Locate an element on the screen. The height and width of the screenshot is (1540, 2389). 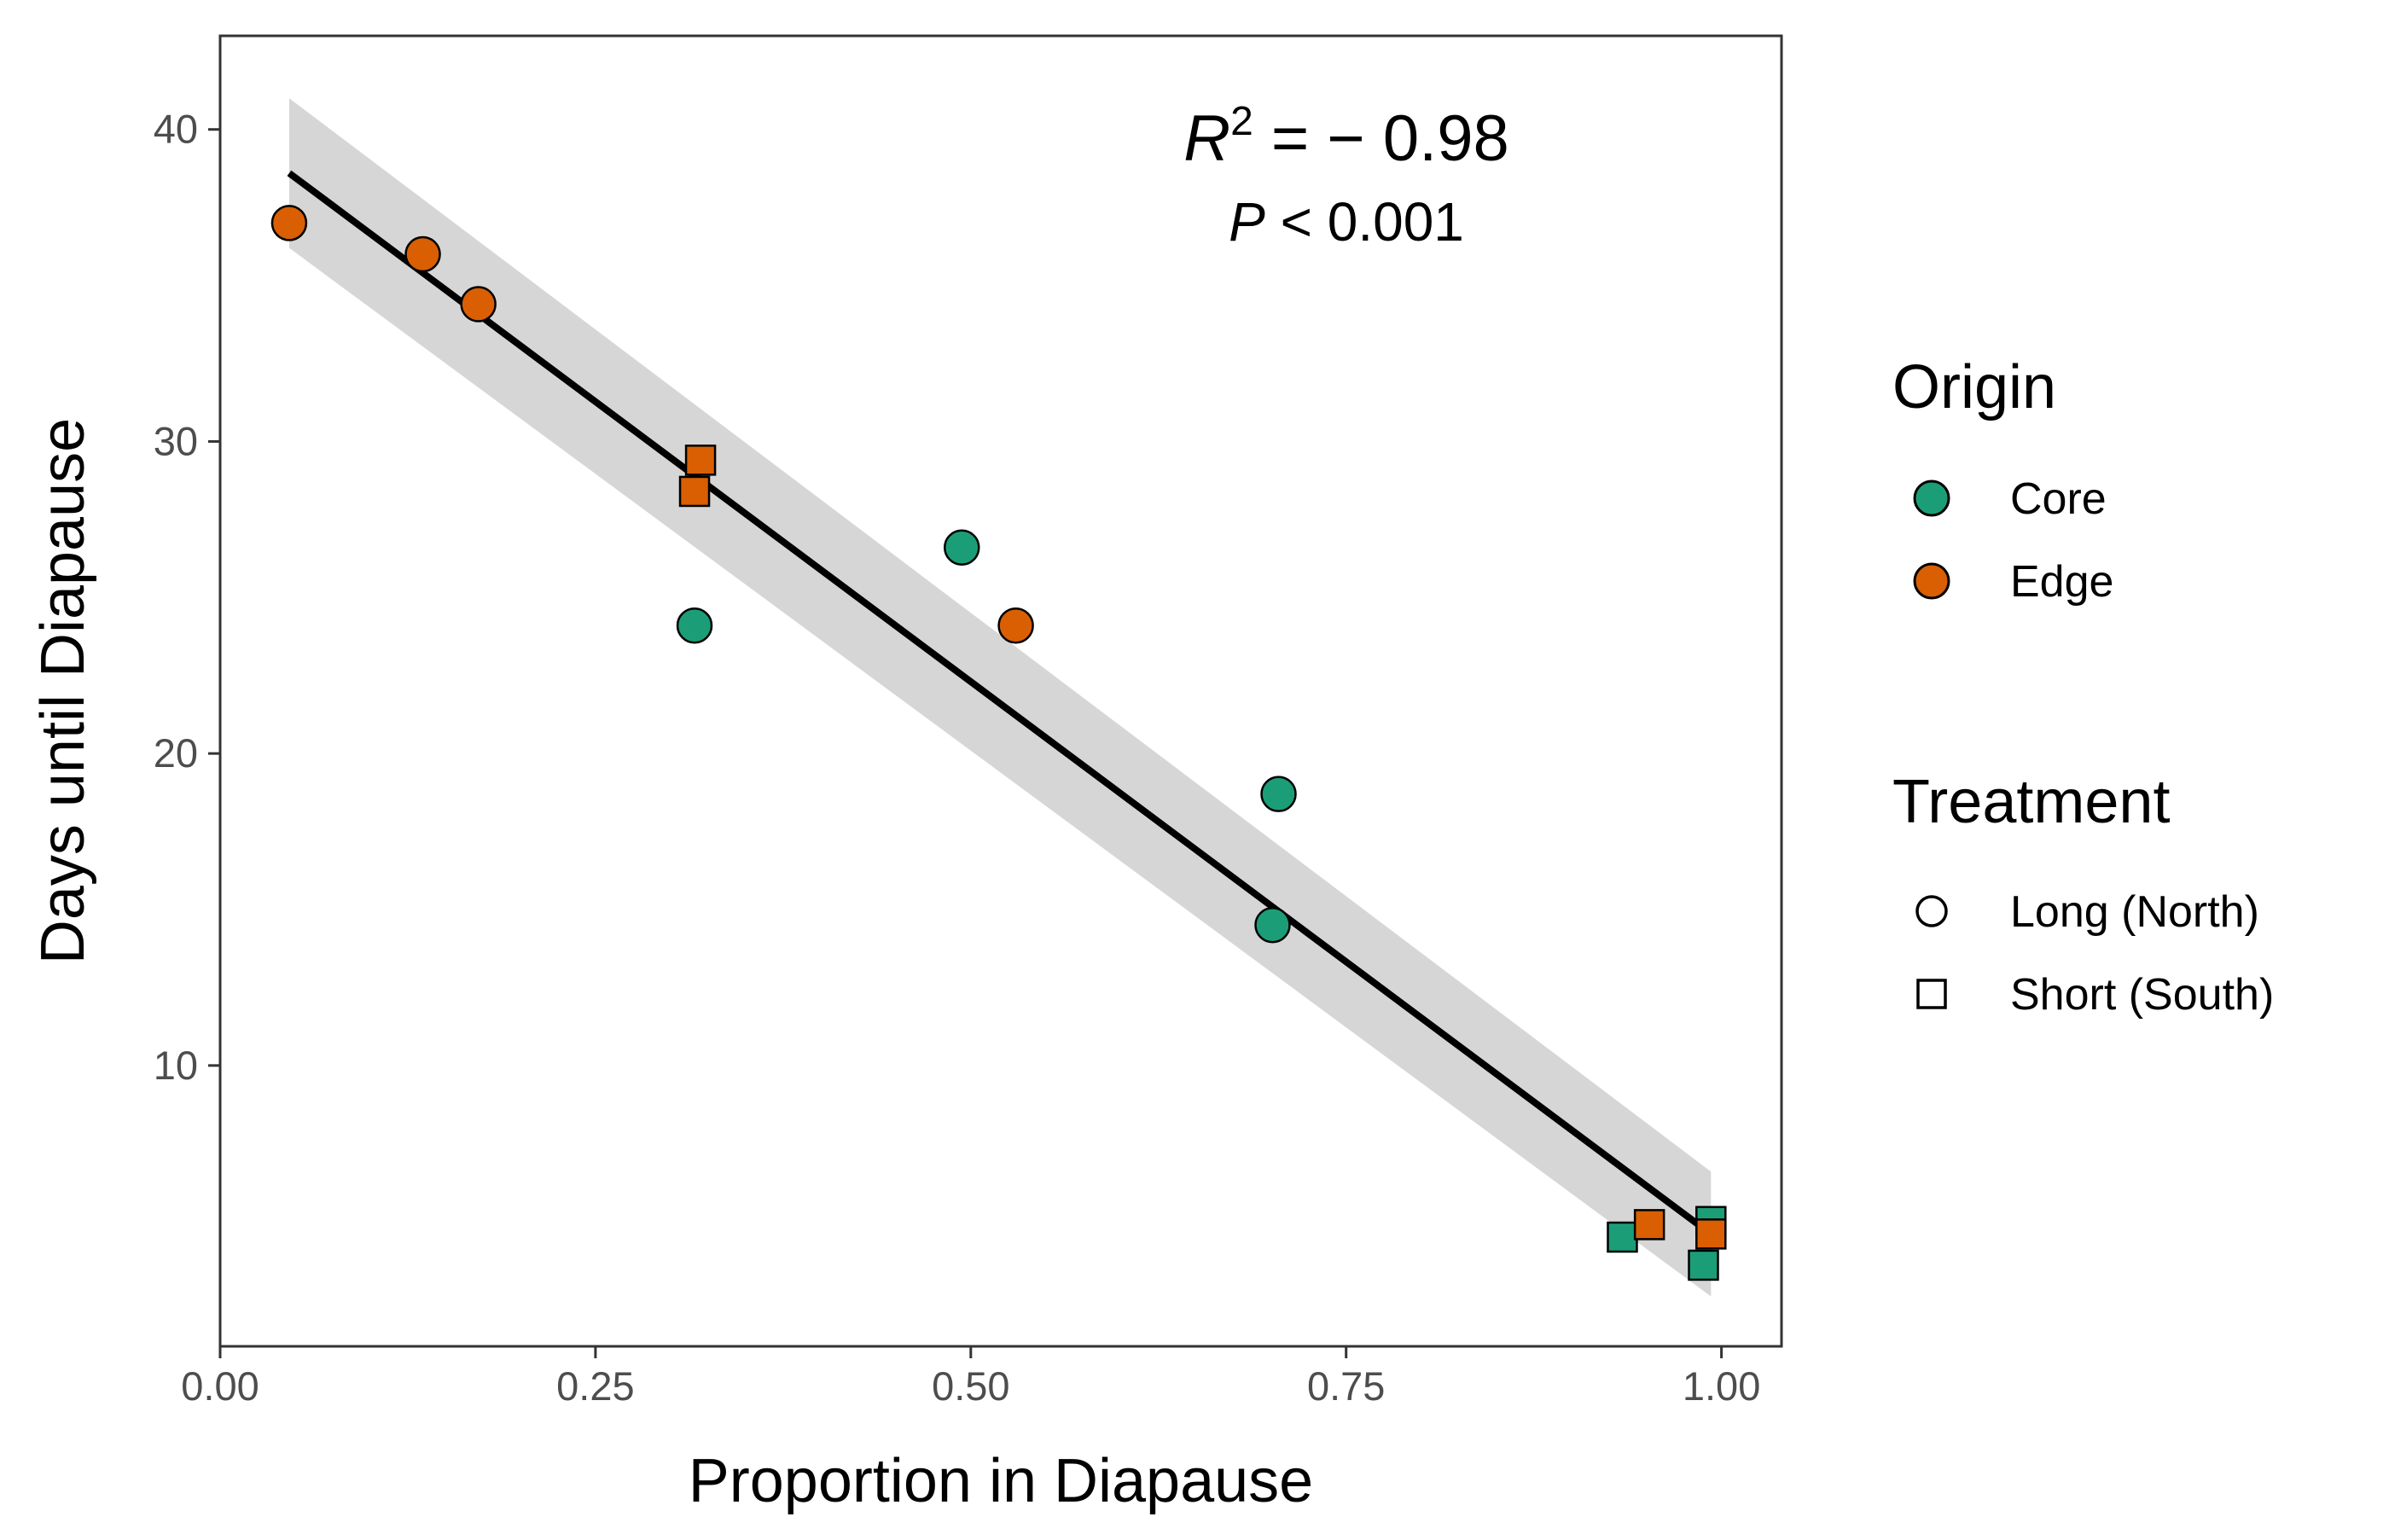
x-tick-label: 0.50 is located at coordinates (970, 1386).